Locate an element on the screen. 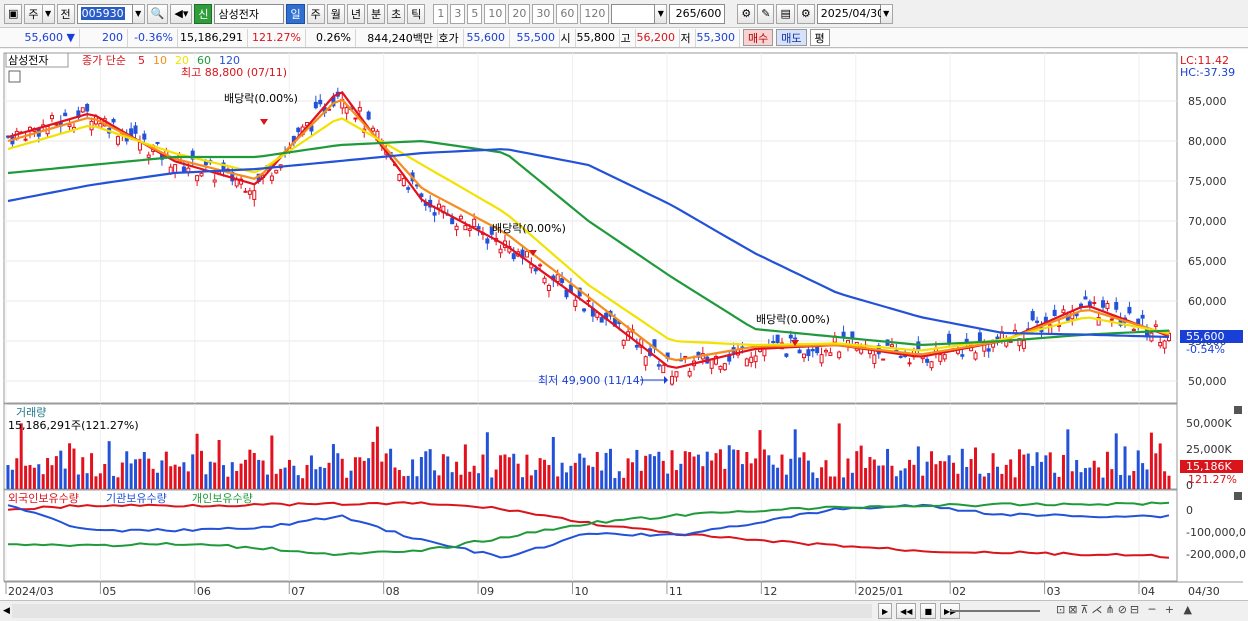 This screenshot has width=1248, height=621. high-label: 고 is located at coordinates (628, 37).